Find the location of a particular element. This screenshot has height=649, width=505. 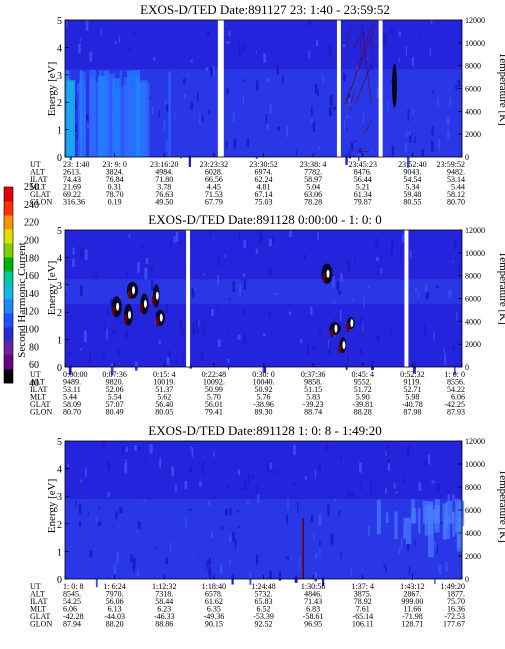

ephemeris-value: 9552. is located at coordinates (363, 382).